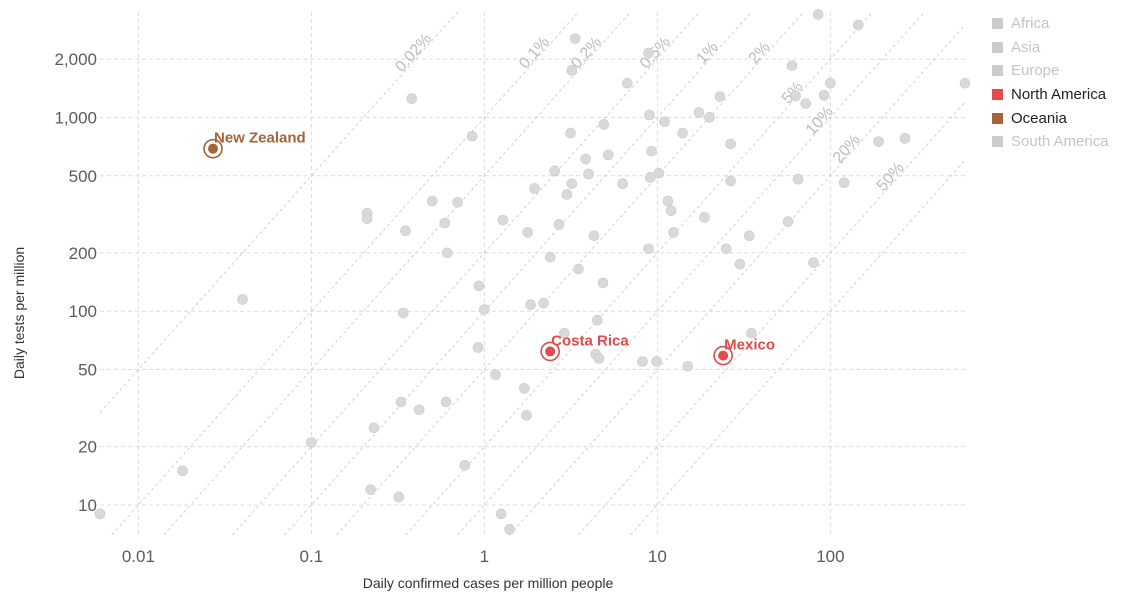  What do you see at coordinates (1050, 48) in the screenshot?
I see `legend-item: Asia` at bounding box center [1050, 48].